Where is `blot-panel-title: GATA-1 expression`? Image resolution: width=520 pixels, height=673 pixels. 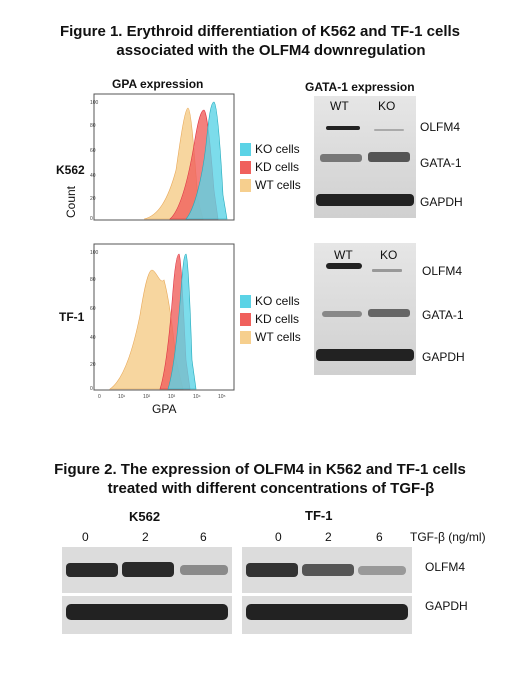
blot-panel-title: GATA-1 expression is located at coordinates (360, 87).